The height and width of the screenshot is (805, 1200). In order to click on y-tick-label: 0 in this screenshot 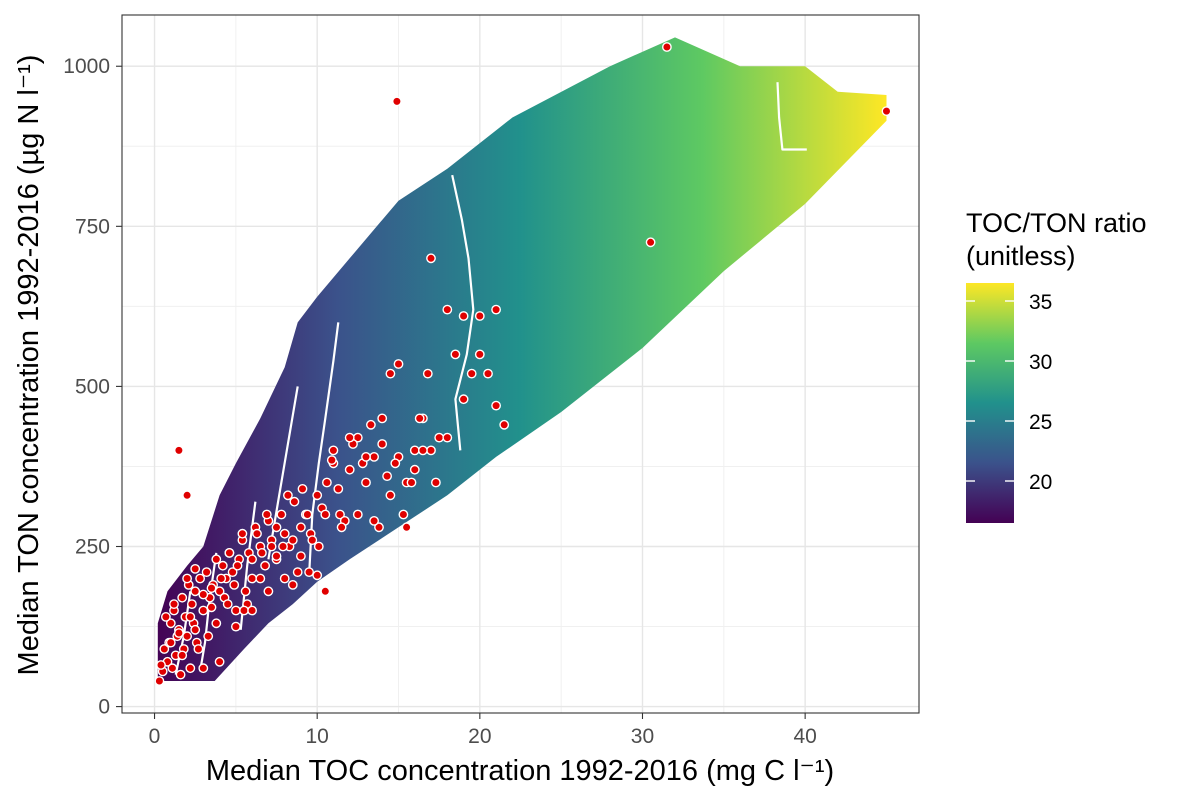, I will do `click(104, 707)`.